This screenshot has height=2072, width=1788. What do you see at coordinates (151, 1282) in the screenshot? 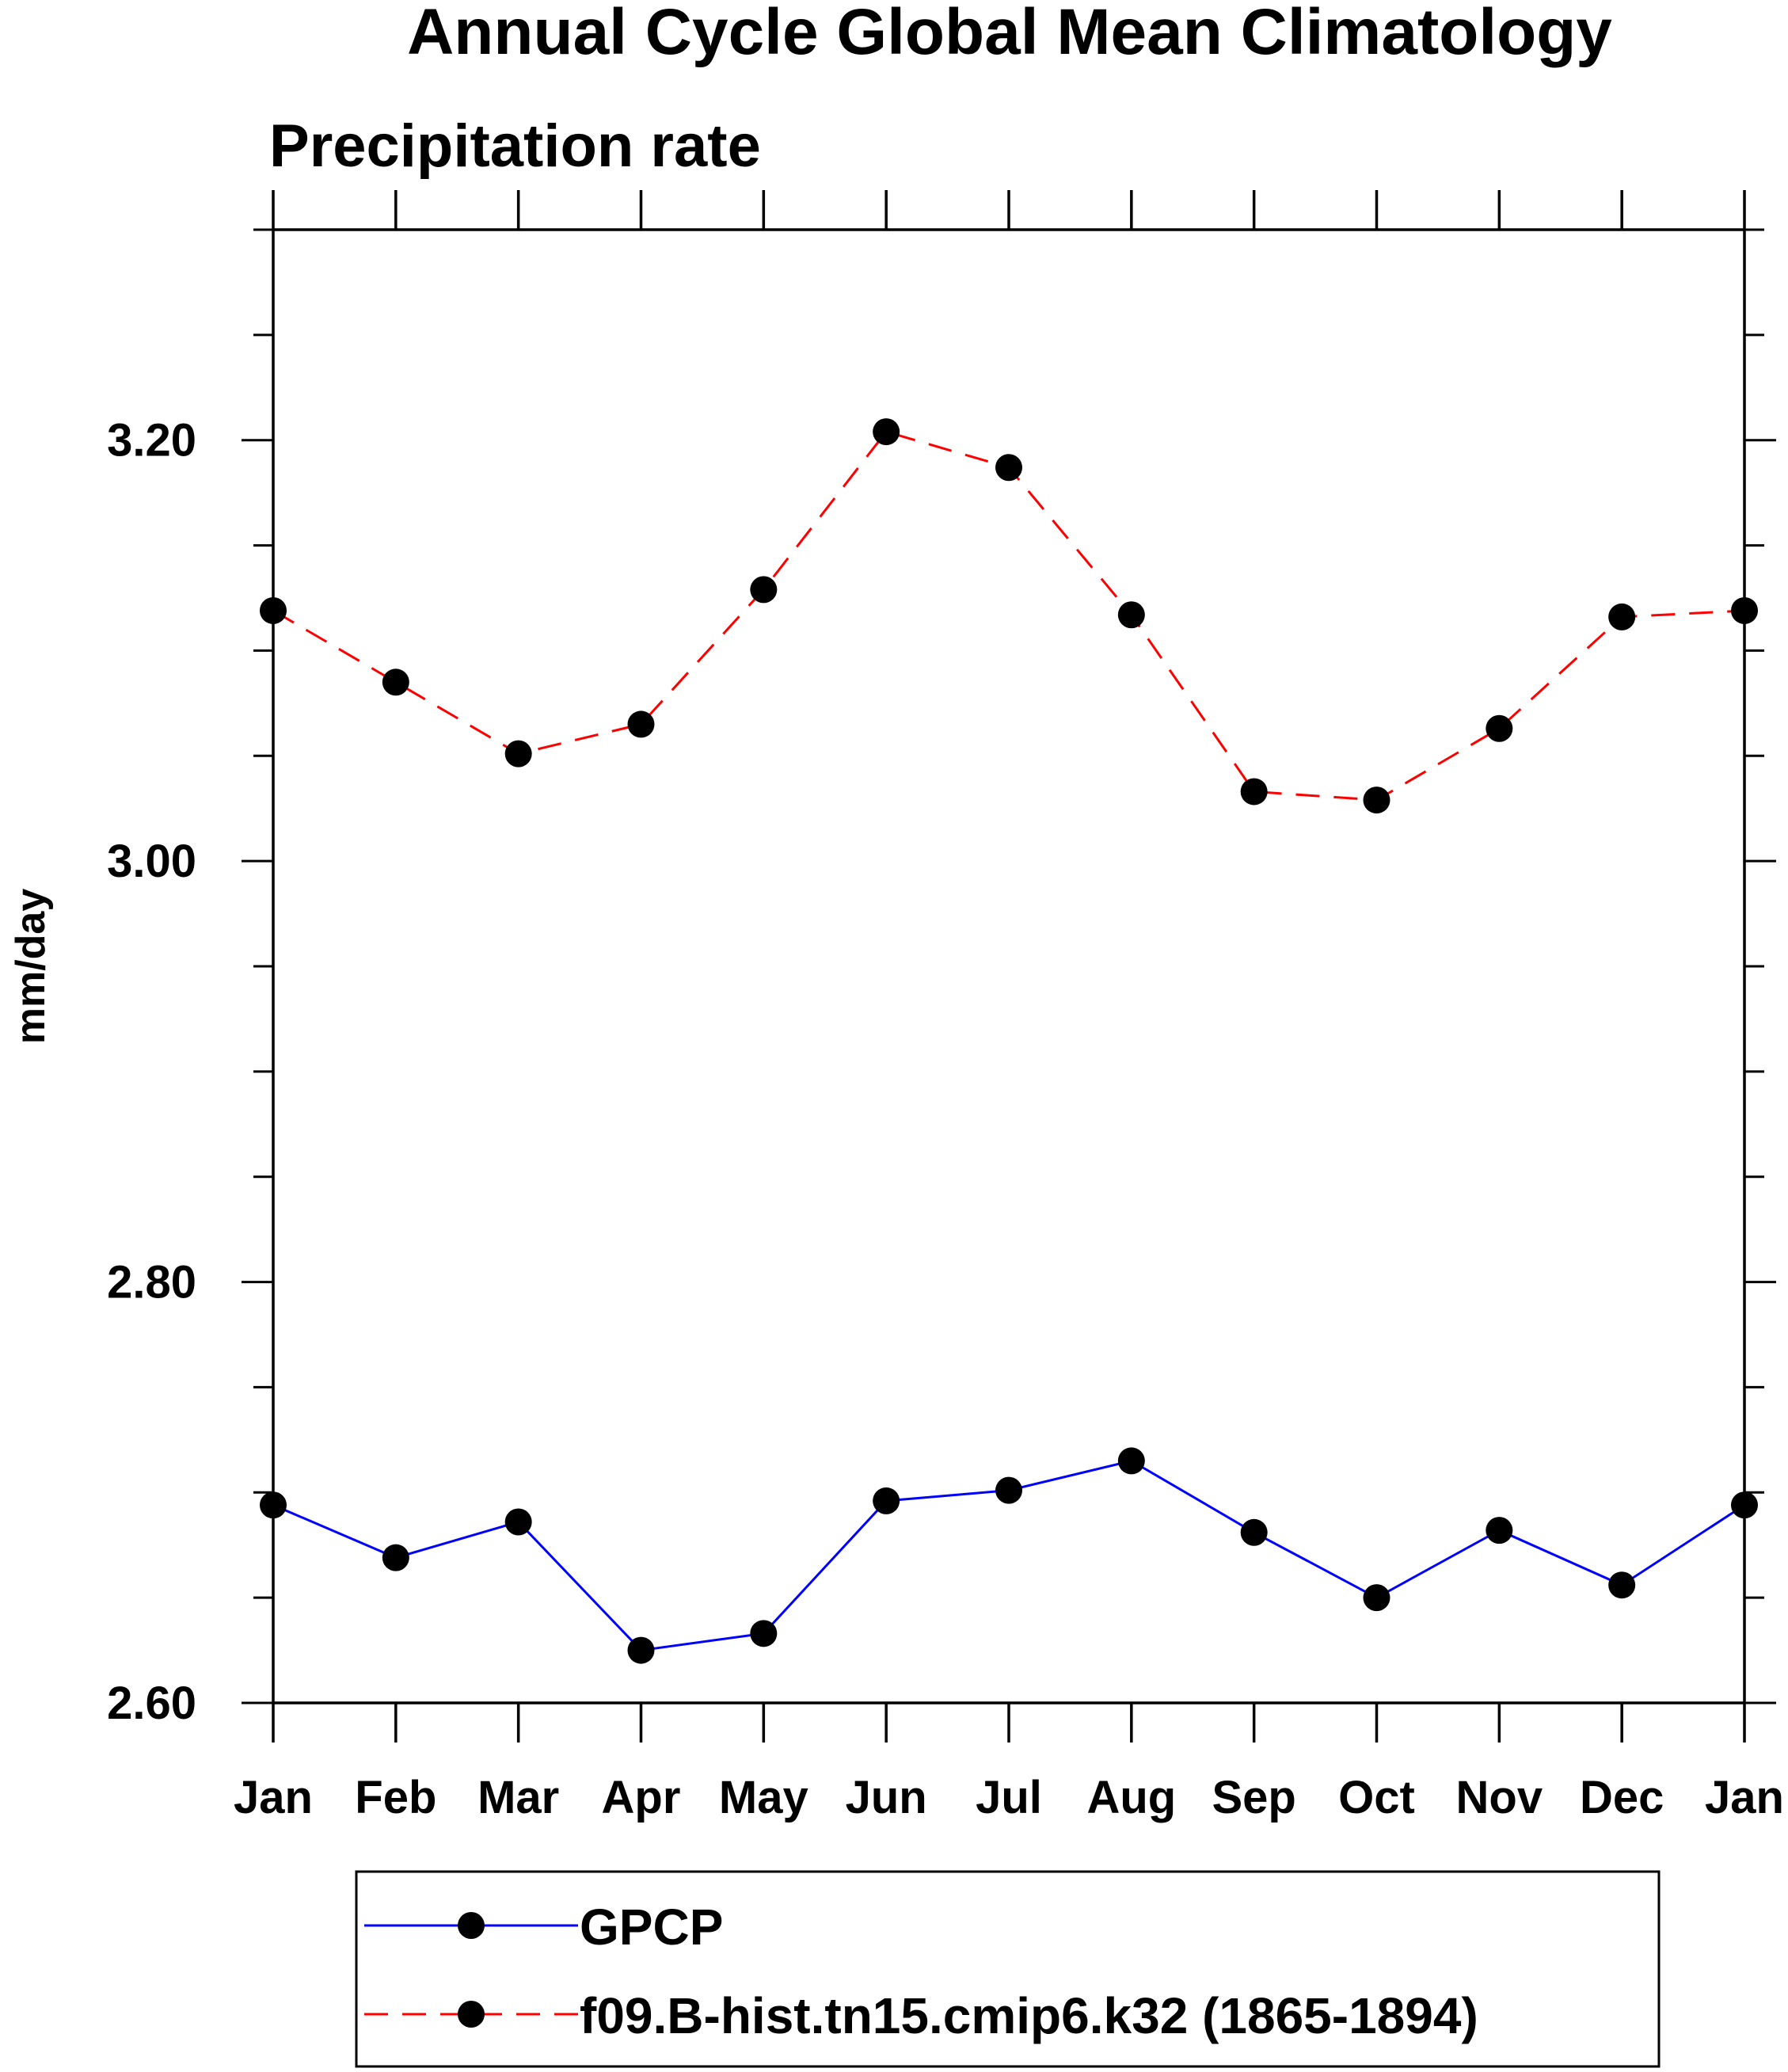
I see `y-tick-label: 2.80` at bounding box center [151, 1282].